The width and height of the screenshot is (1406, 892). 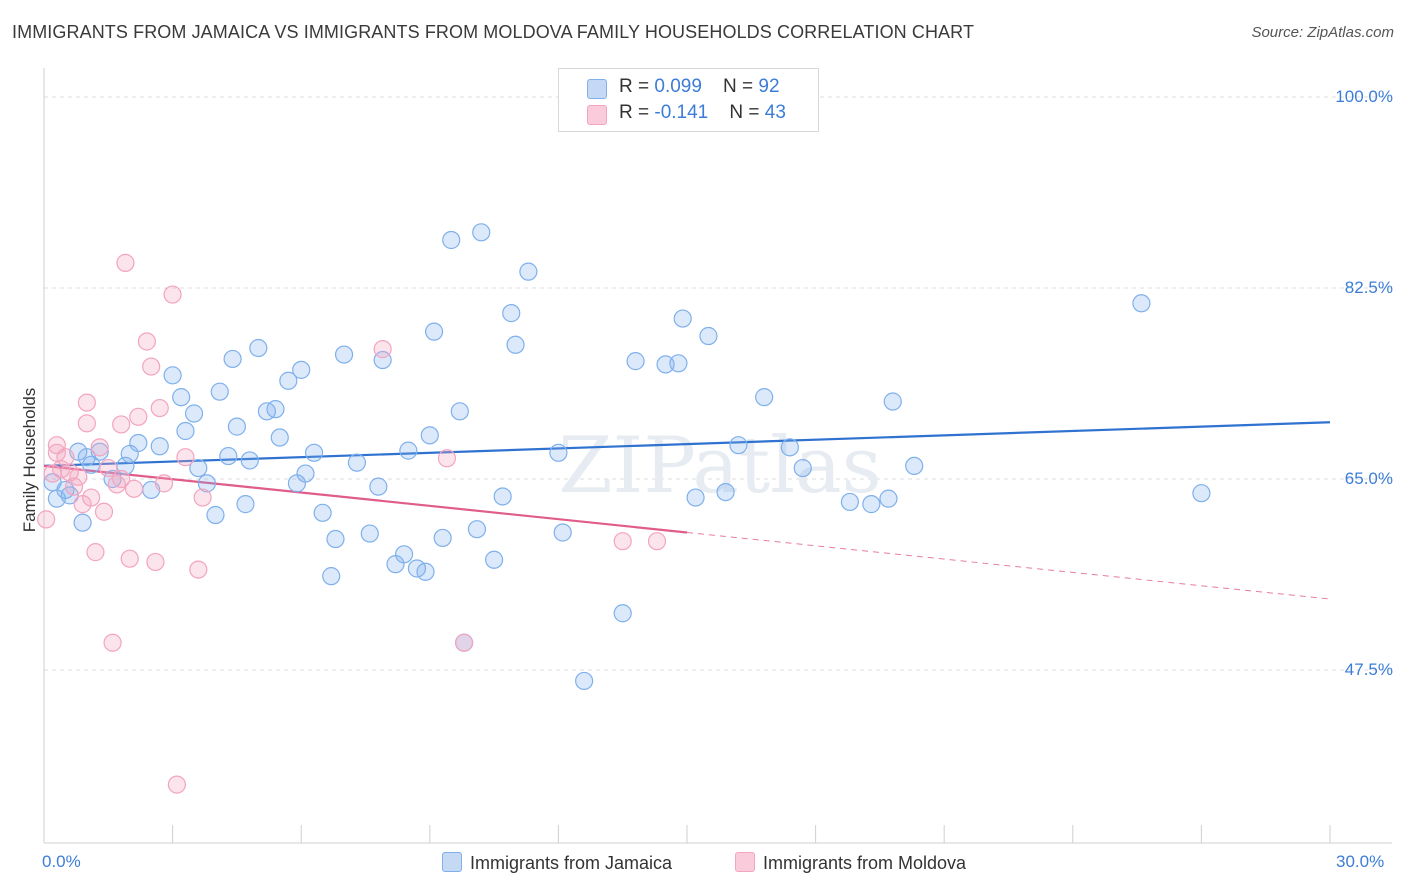 I want to click on legend-r-value-jamaica: 0.099, so click(x=678, y=86).